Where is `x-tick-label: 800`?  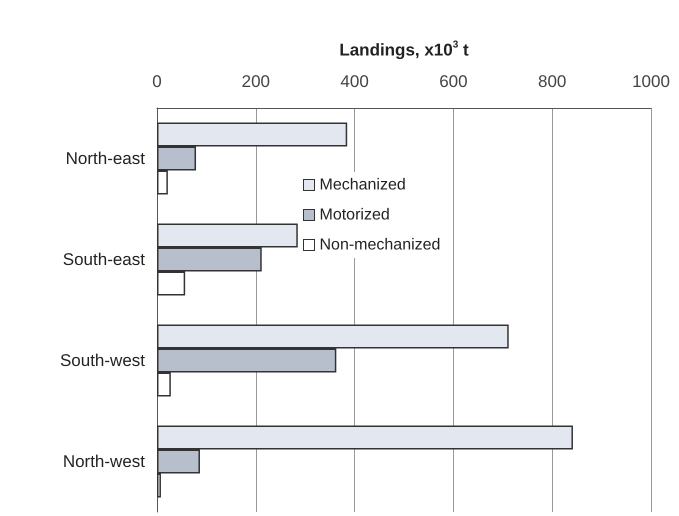
x-tick-label: 800 is located at coordinates (552, 81).